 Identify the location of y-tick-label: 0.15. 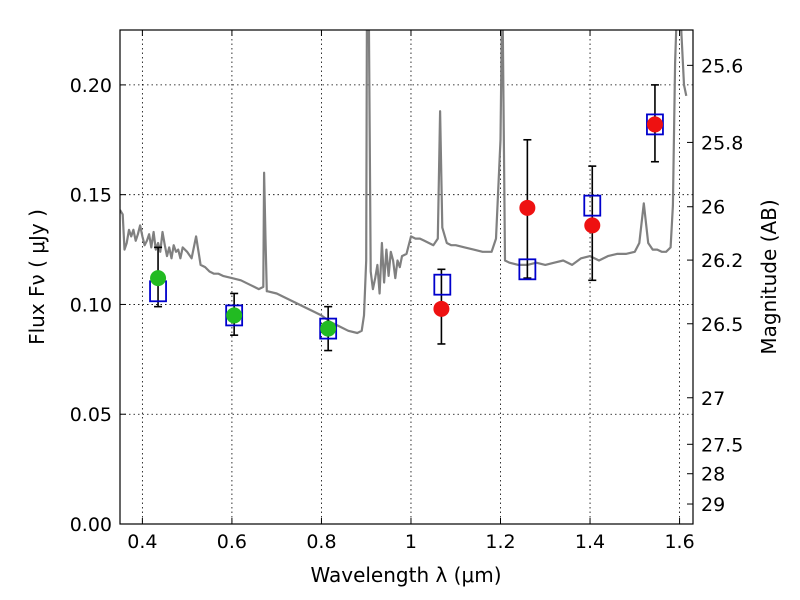
(91, 196).